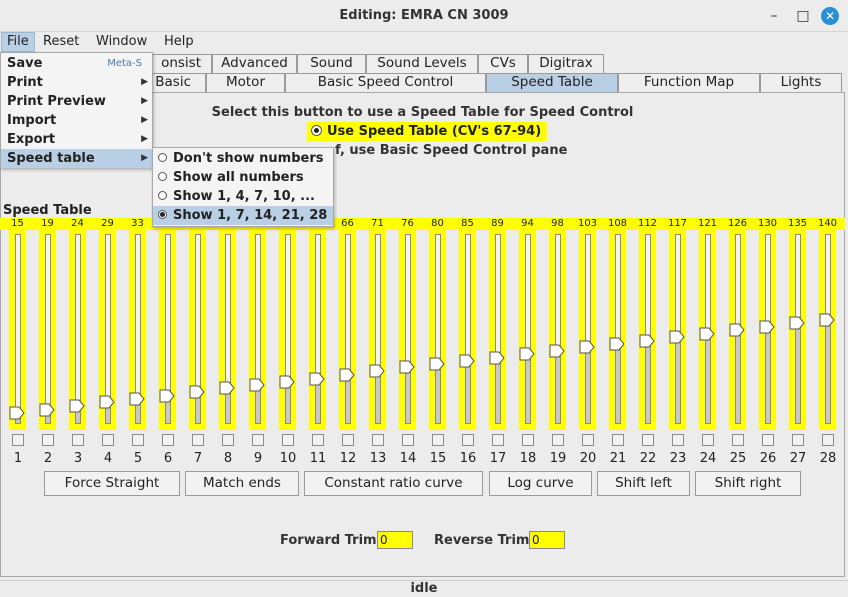 The height and width of the screenshot is (597, 848). I want to click on menu-item-speed-table: Speed table ▶, so click(76, 158).